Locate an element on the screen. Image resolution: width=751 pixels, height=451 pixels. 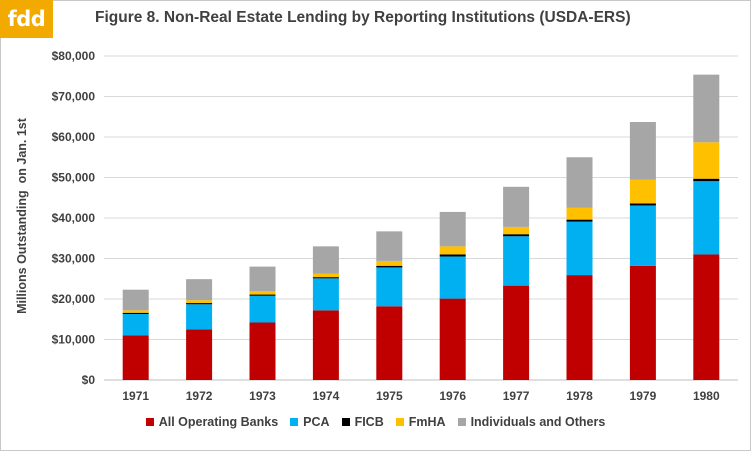
legend-item-individuals-and-others: Individuals and Others is located at coordinates (531, 422).